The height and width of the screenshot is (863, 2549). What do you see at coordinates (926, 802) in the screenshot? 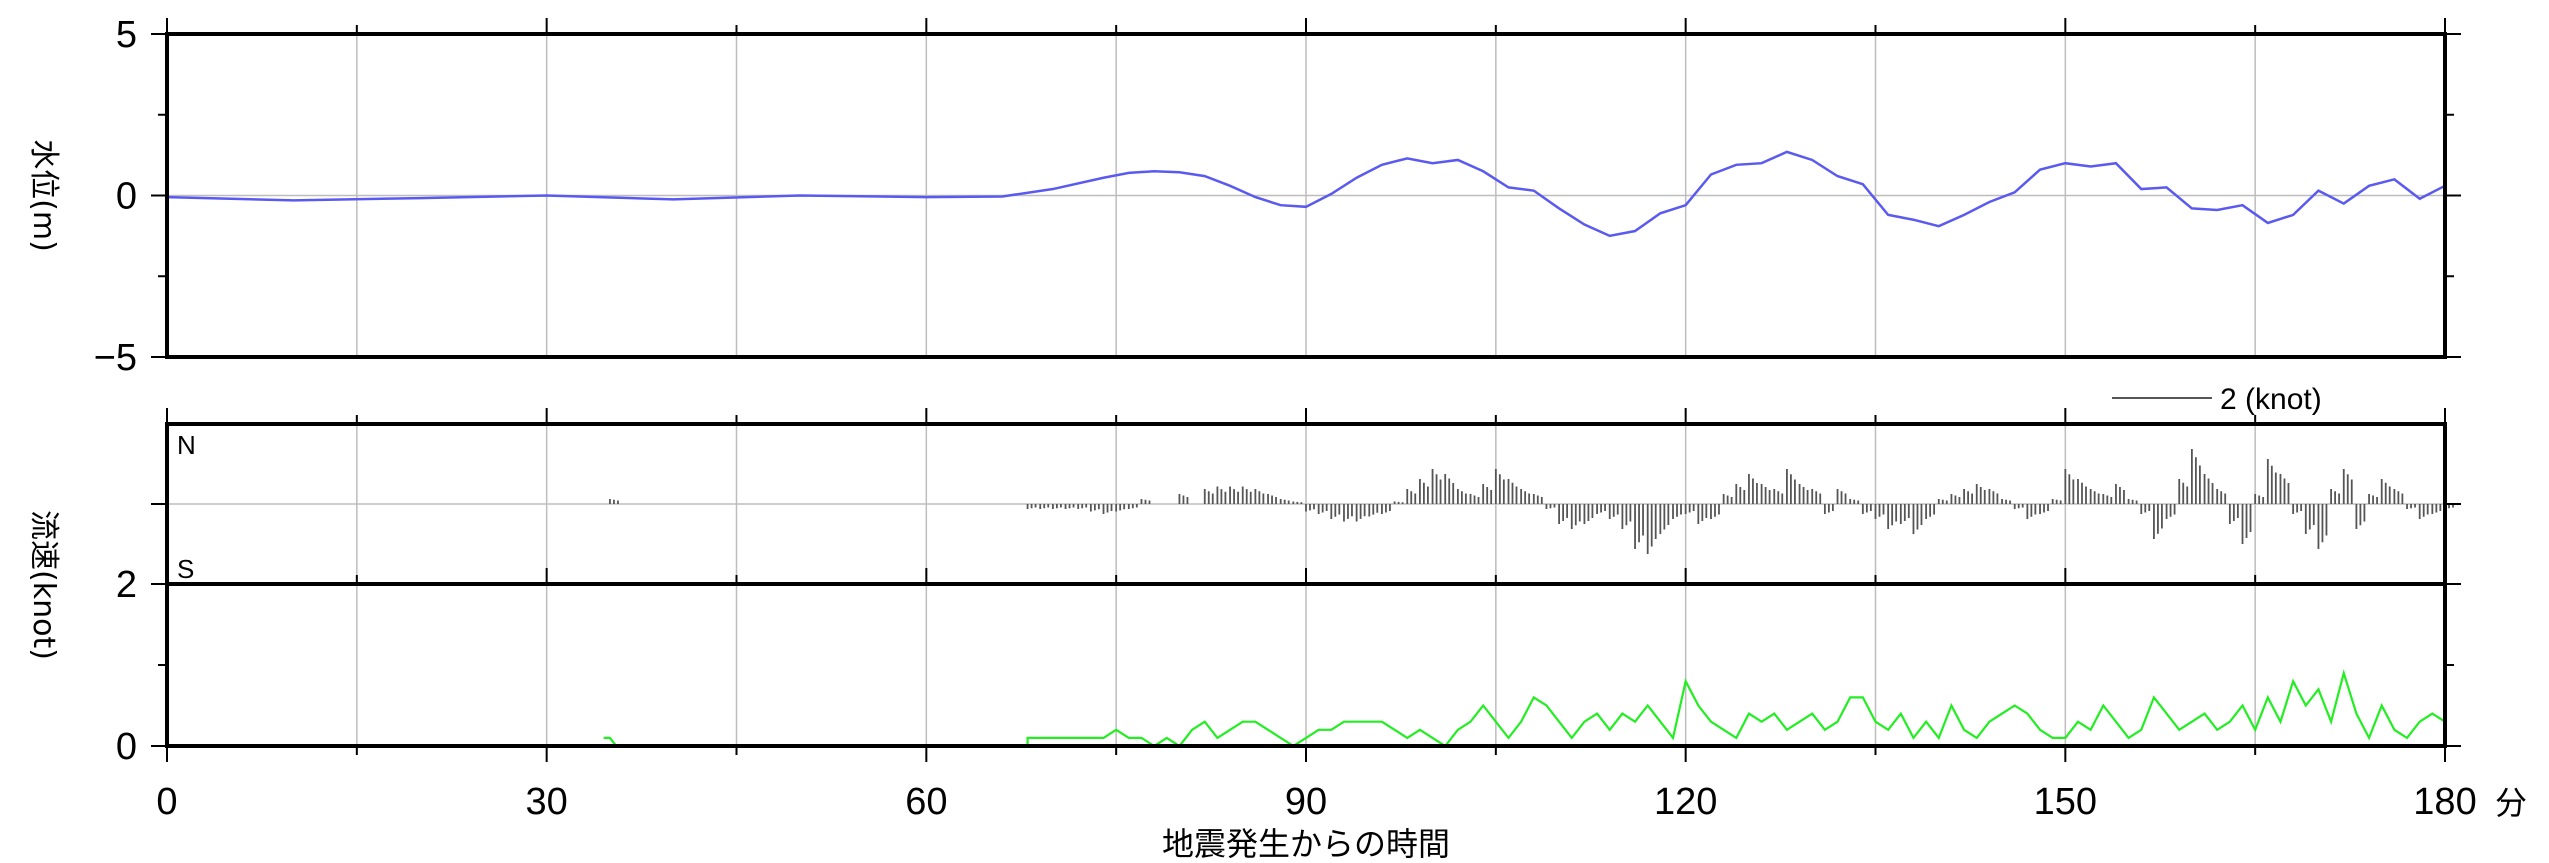
I see `x-tick-label: 60` at bounding box center [926, 802].